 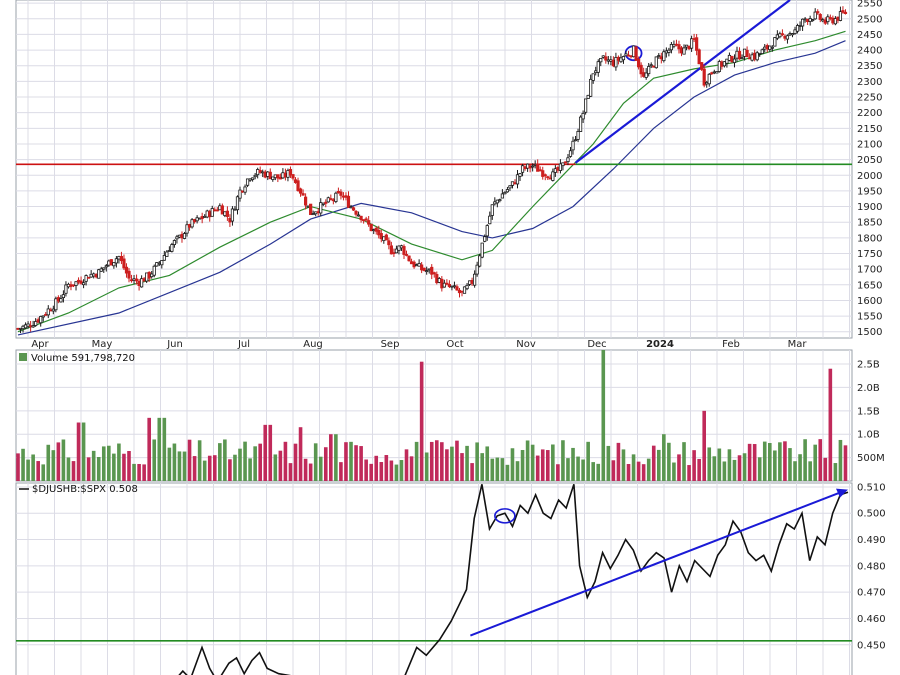 What do you see at coordinates (871, 645) in the screenshot?
I see `ratio-y-tick-label: 0.450` at bounding box center [871, 645].